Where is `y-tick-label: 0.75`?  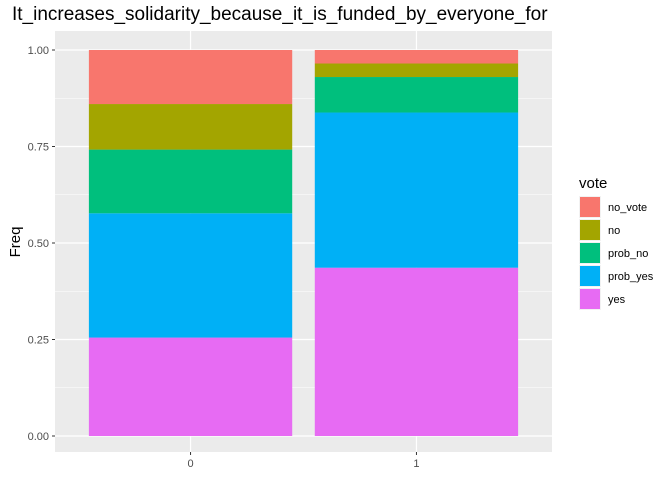 y-tick-label: 0.75 is located at coordinates (38, 148).